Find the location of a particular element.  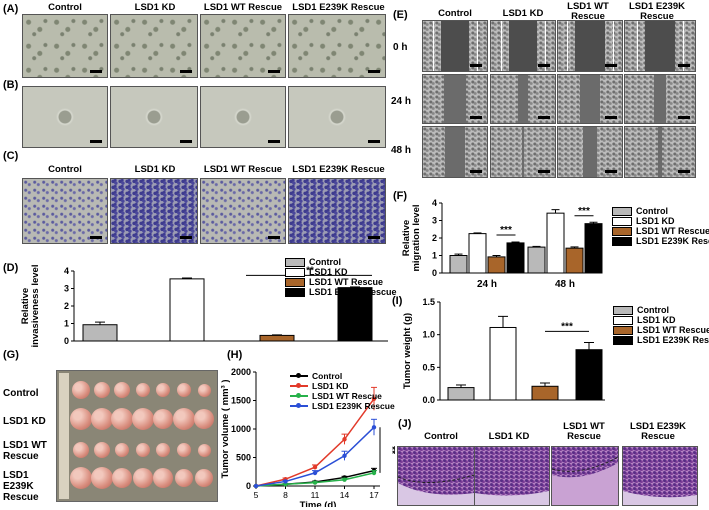

legend-d-kd: LSD1 KD is located at coordinates (341, 272).